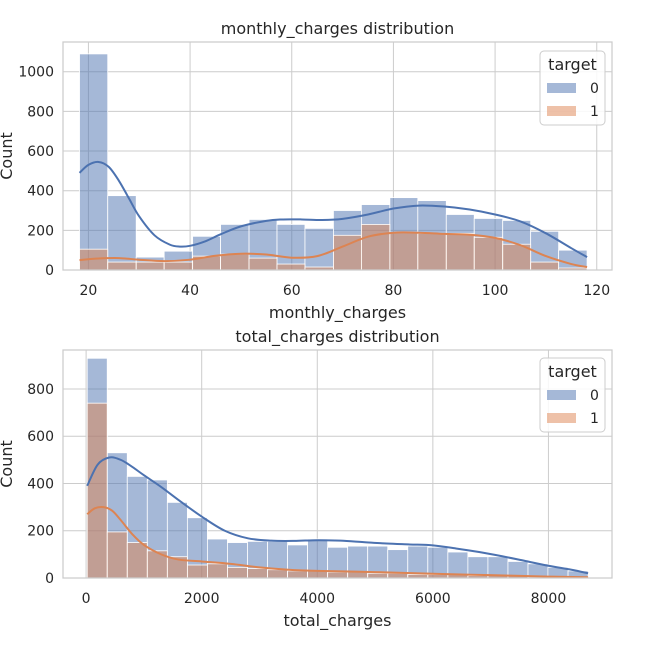 The width and height of the screenshot is (650, 650). Describe the element at coordinates (337, 29) in the screenshot. I see `chart-title: monthly_charges distribution` at that location.